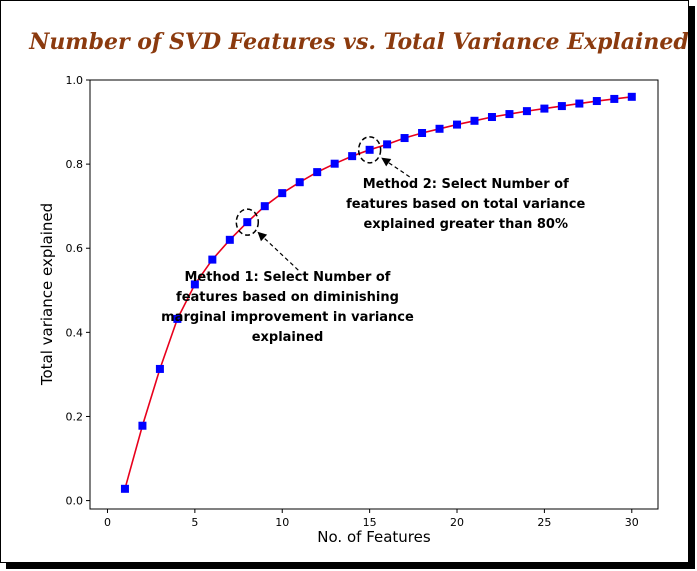  What do you see at coordinates (288, 337) in the screenshot?
I see `annotation-line: explained` at bounding box center [288, 337].